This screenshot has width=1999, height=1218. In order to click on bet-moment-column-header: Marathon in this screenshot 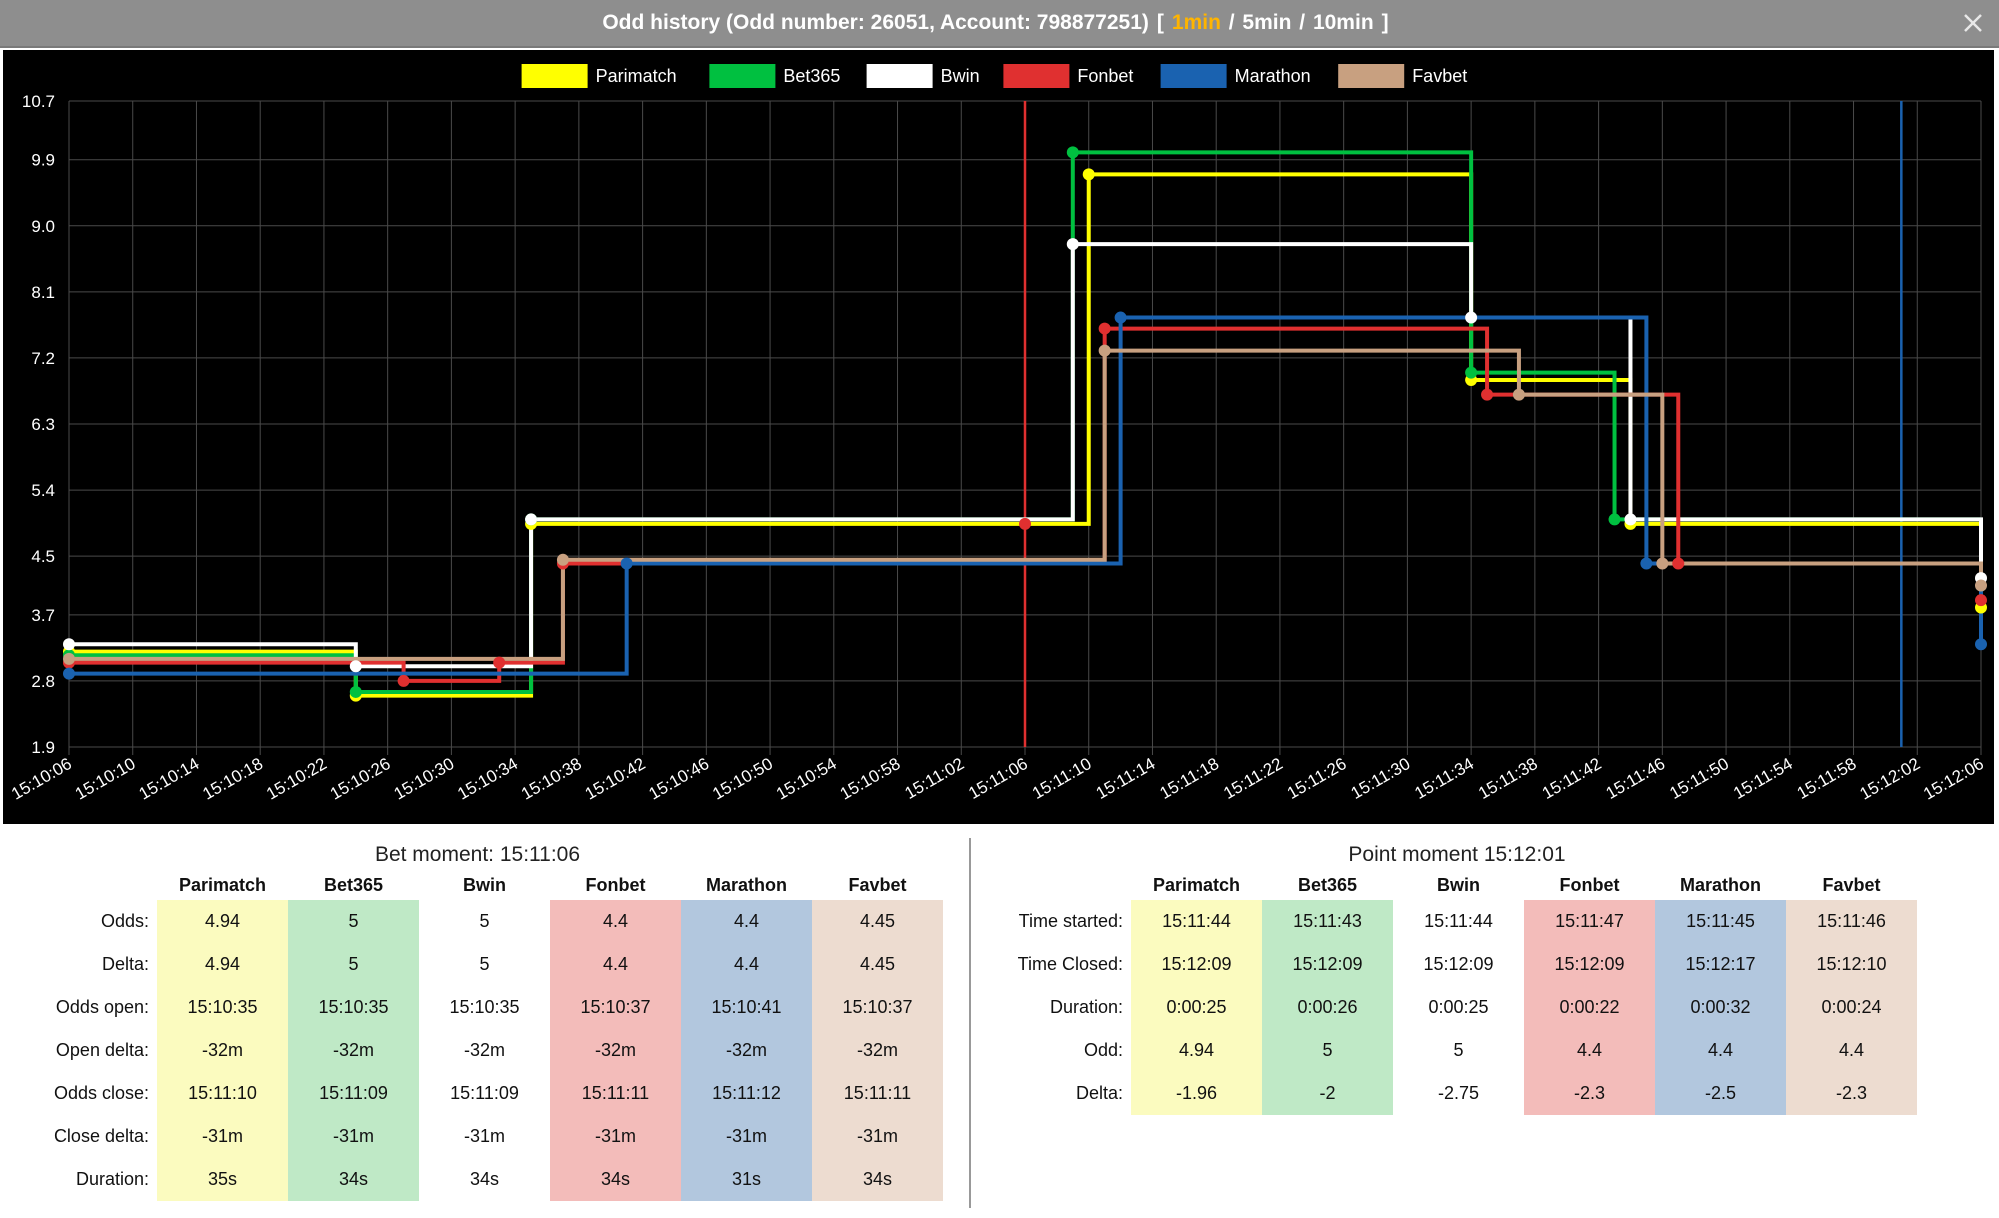, I will do `click(746, 884)`.